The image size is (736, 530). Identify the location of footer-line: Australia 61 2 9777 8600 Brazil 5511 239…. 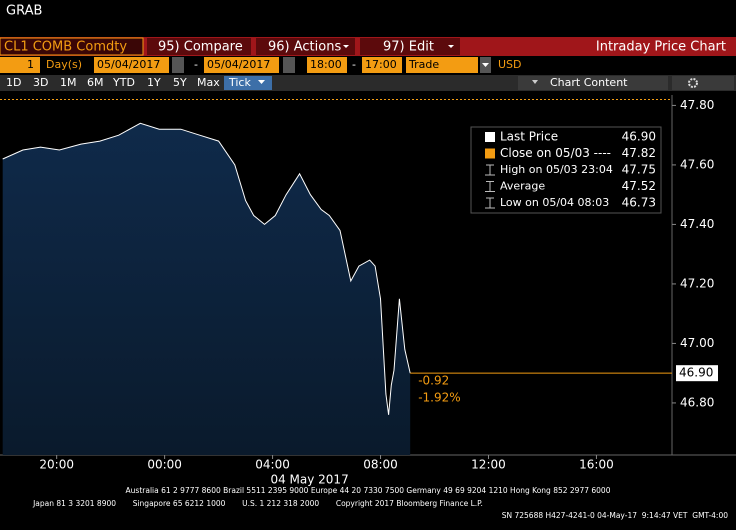
(368, 490).